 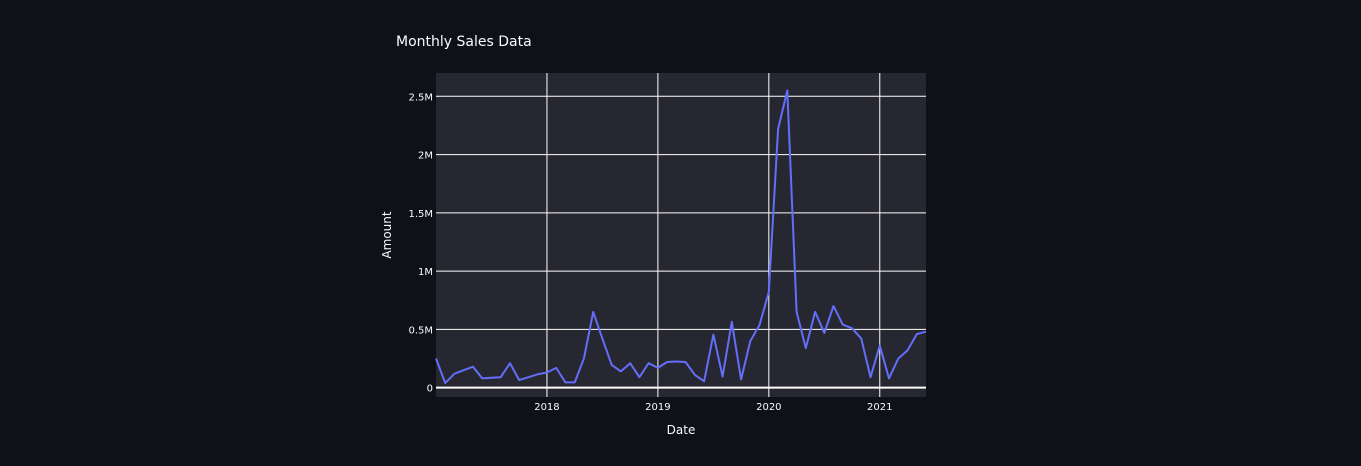 What do you see at coordinates (387, 234) in the screenshot?
I see `y-axis-title: Amount` at bounding box center [387, 234].